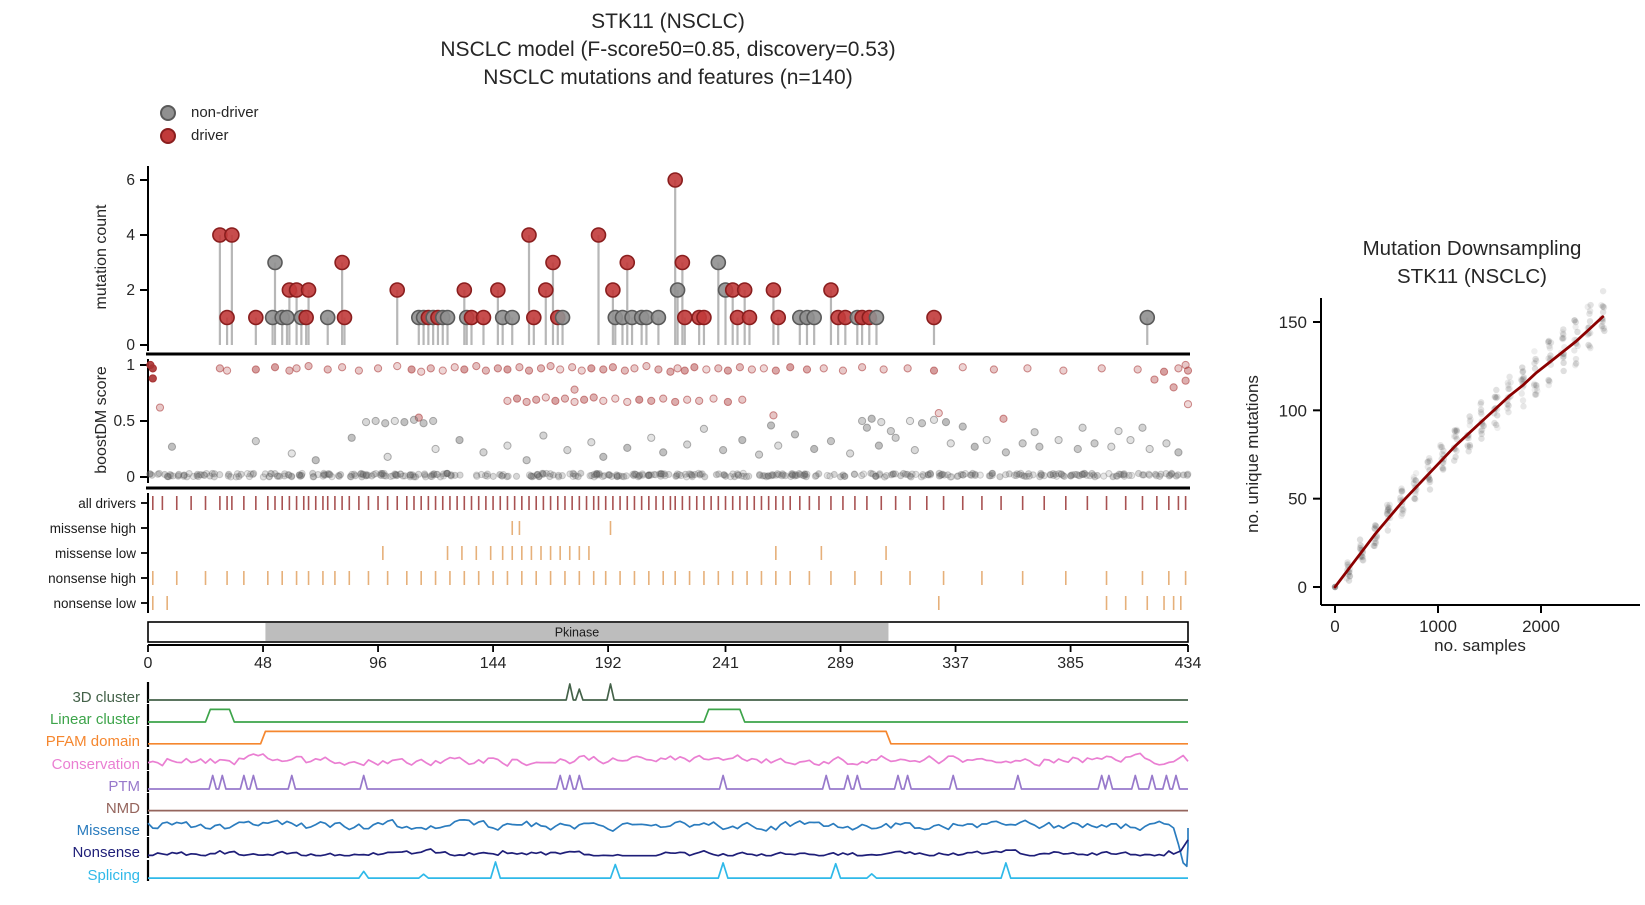  I want to click on feature-track-label: 3D cluster, so click(106, 697).